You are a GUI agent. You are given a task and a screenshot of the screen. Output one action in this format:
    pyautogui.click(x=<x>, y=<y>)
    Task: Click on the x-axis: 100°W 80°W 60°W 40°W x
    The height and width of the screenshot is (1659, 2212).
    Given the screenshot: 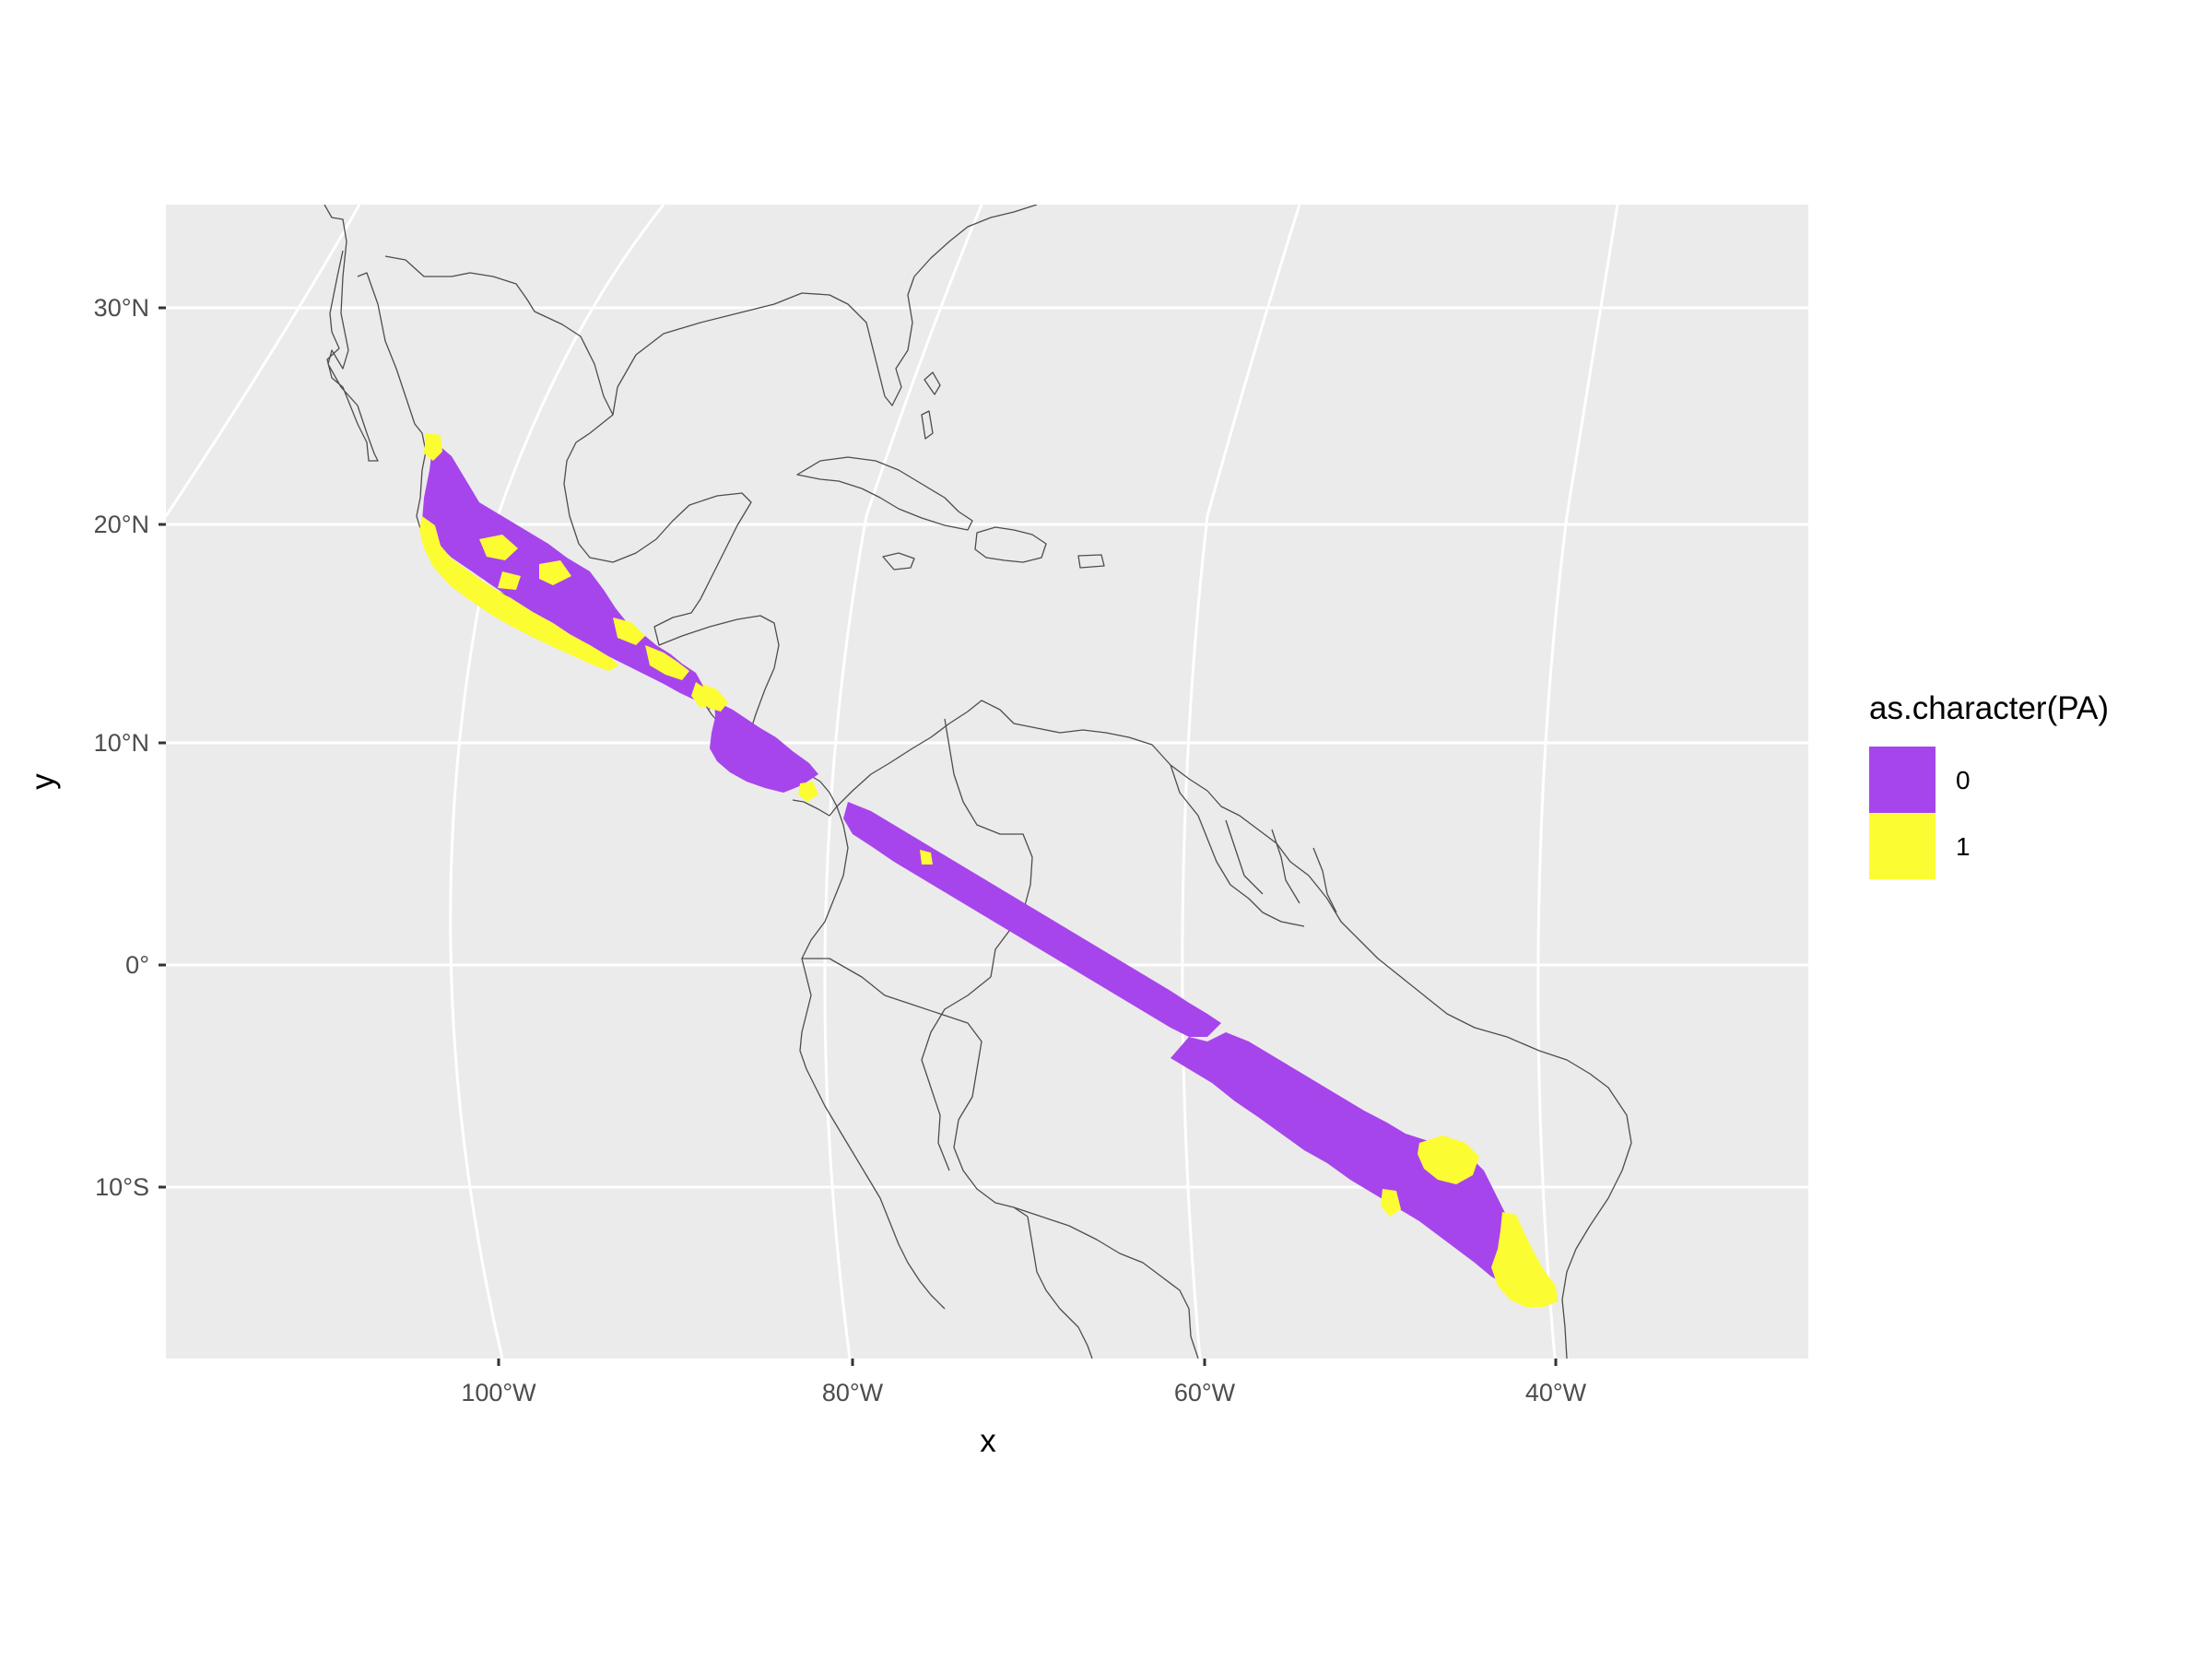 What is the action you would take?
    pyautogui.click(x=1024, y=1409)
    